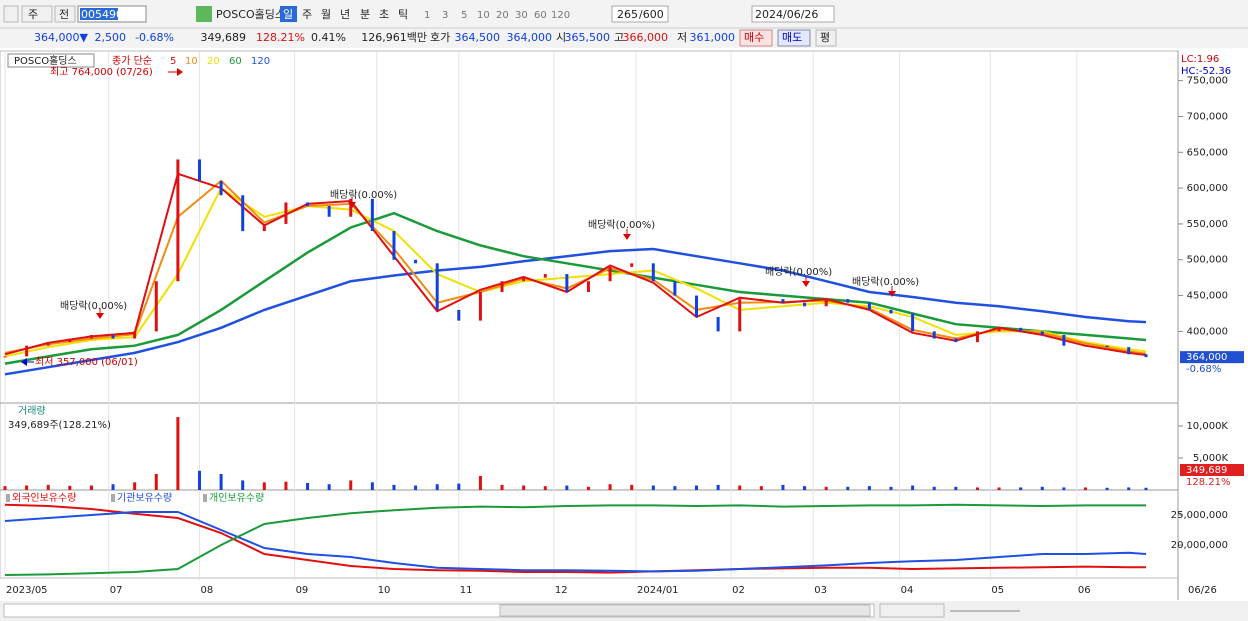  I want to click on count: 265, so click(627, 14).